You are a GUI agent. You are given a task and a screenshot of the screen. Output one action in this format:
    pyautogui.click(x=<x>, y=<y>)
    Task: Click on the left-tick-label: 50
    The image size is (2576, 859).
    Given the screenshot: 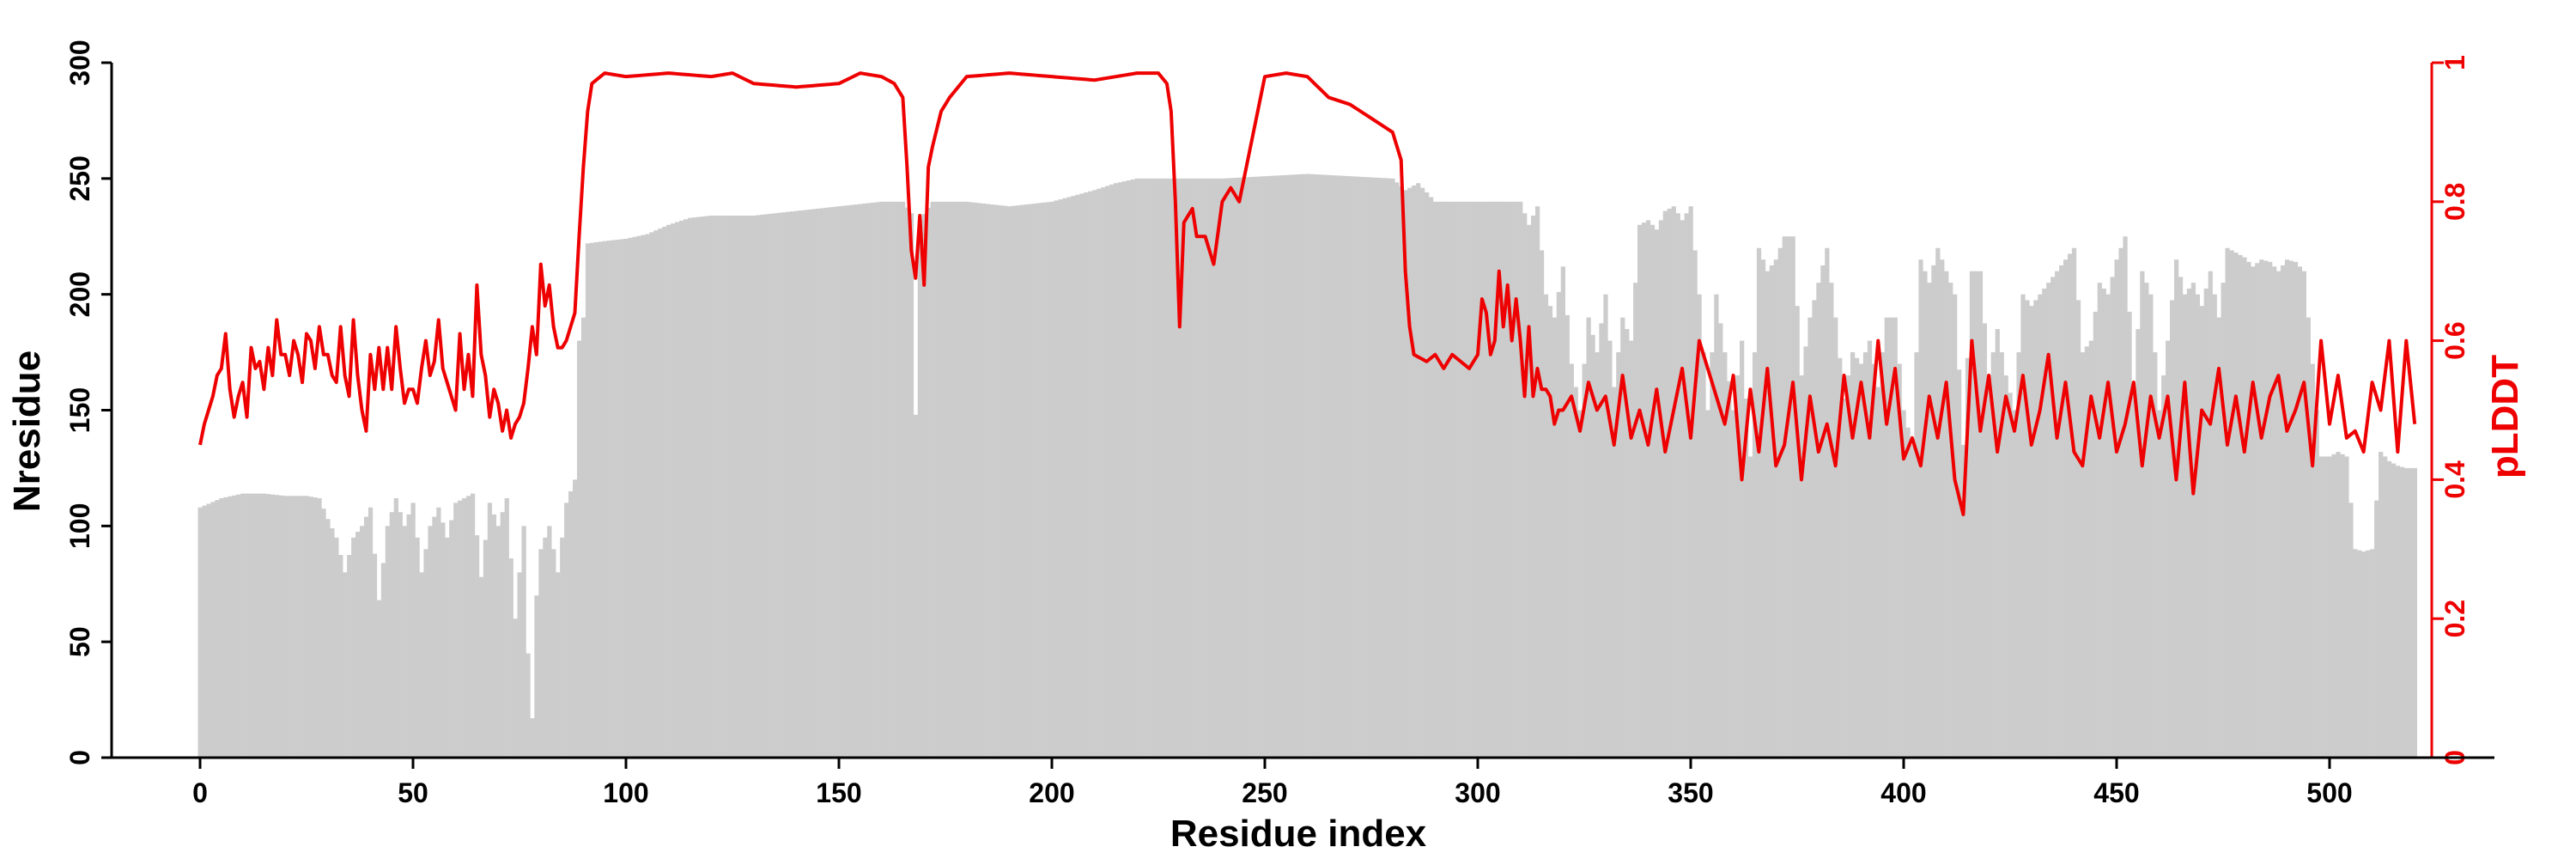 What is the action you would take?
    pyautogui.click(x=79, y=641)
    